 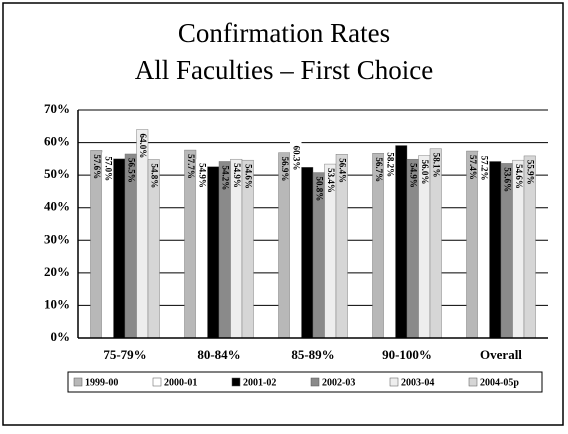 I want to click on chart-title: Confirmation Rates, so click(x=284, y=33).